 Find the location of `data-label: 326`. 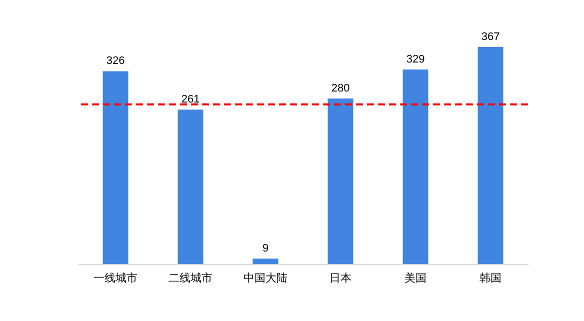

data-label: 326 is located at coordinates (115, 61).